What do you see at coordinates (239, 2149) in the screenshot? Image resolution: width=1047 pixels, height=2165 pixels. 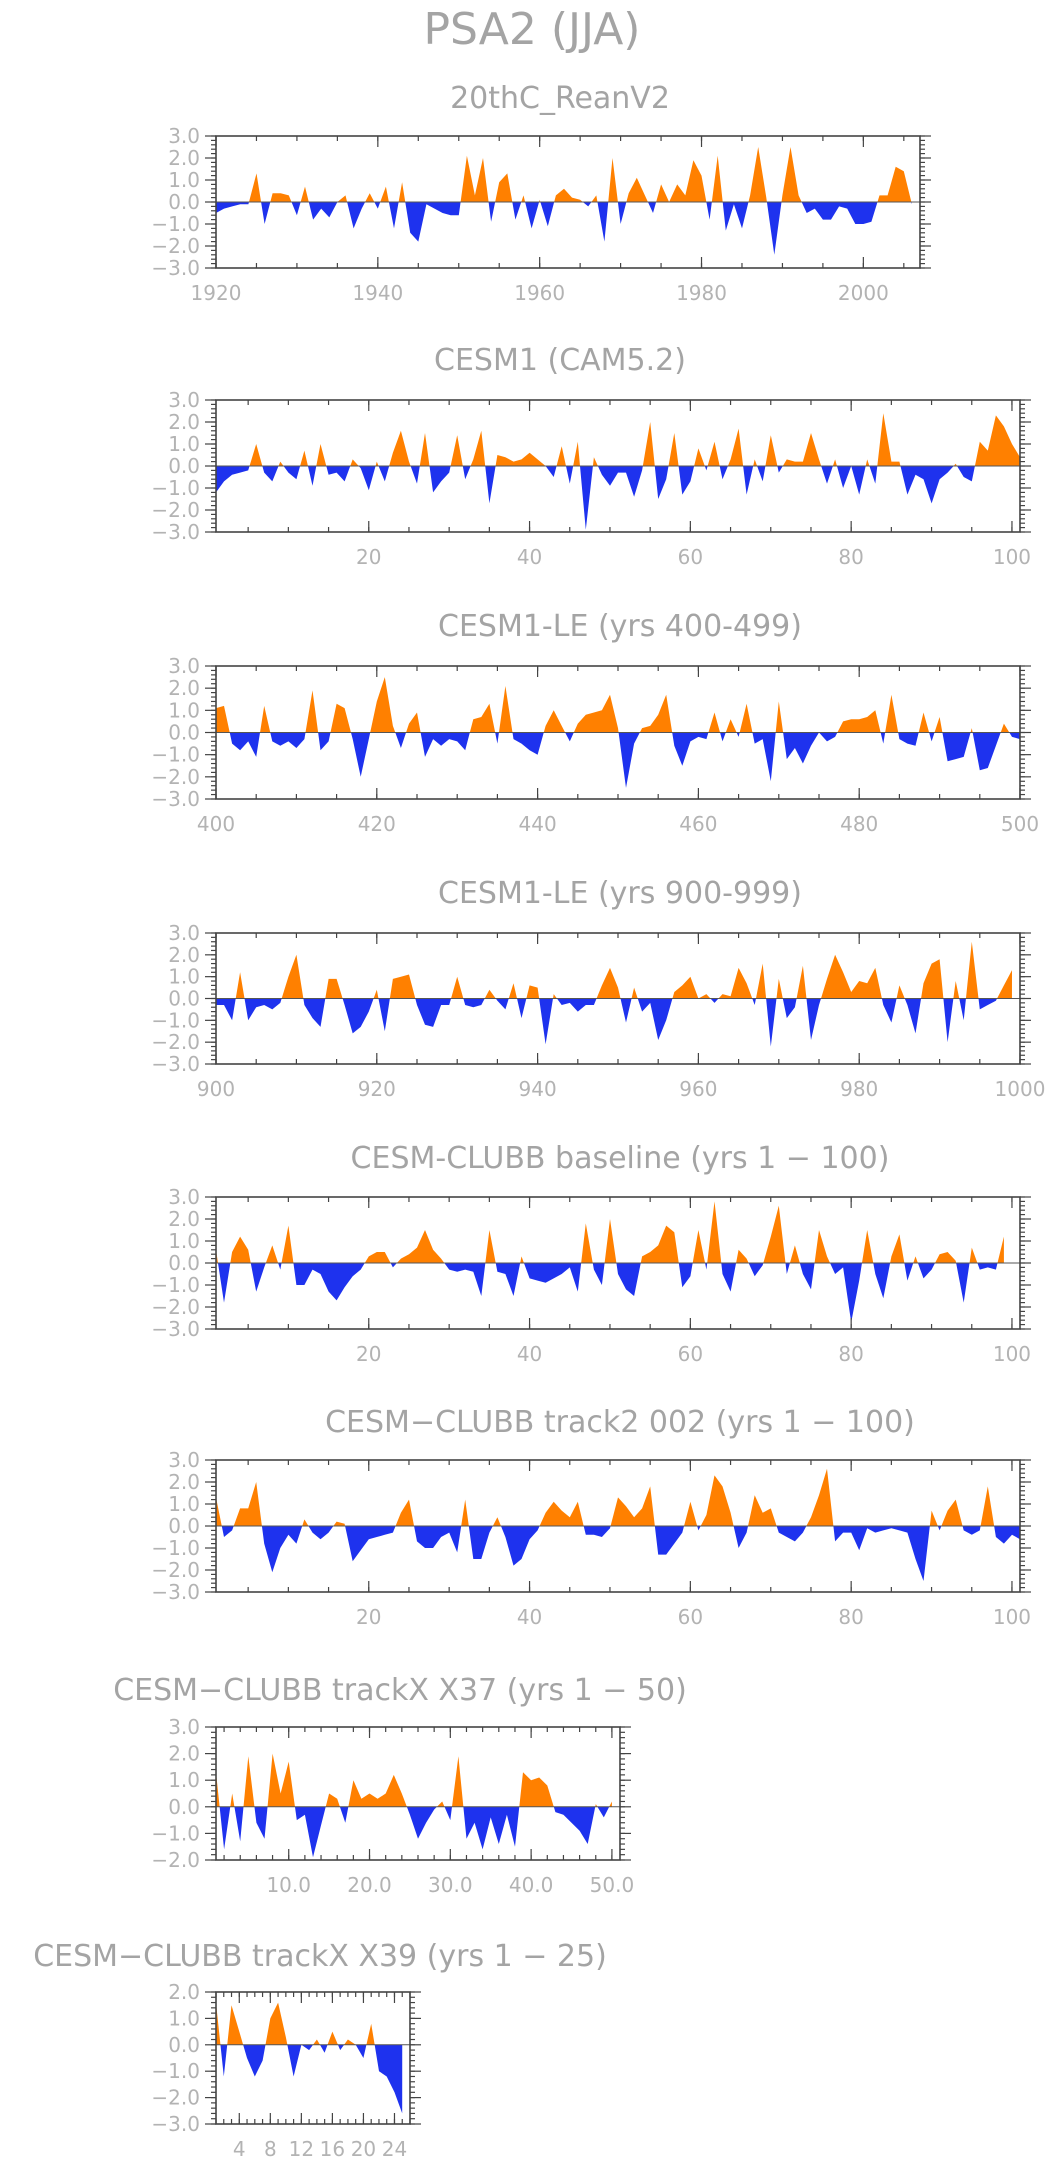 I see `x-tick-label: 4` at bounding box center [239, 2149].